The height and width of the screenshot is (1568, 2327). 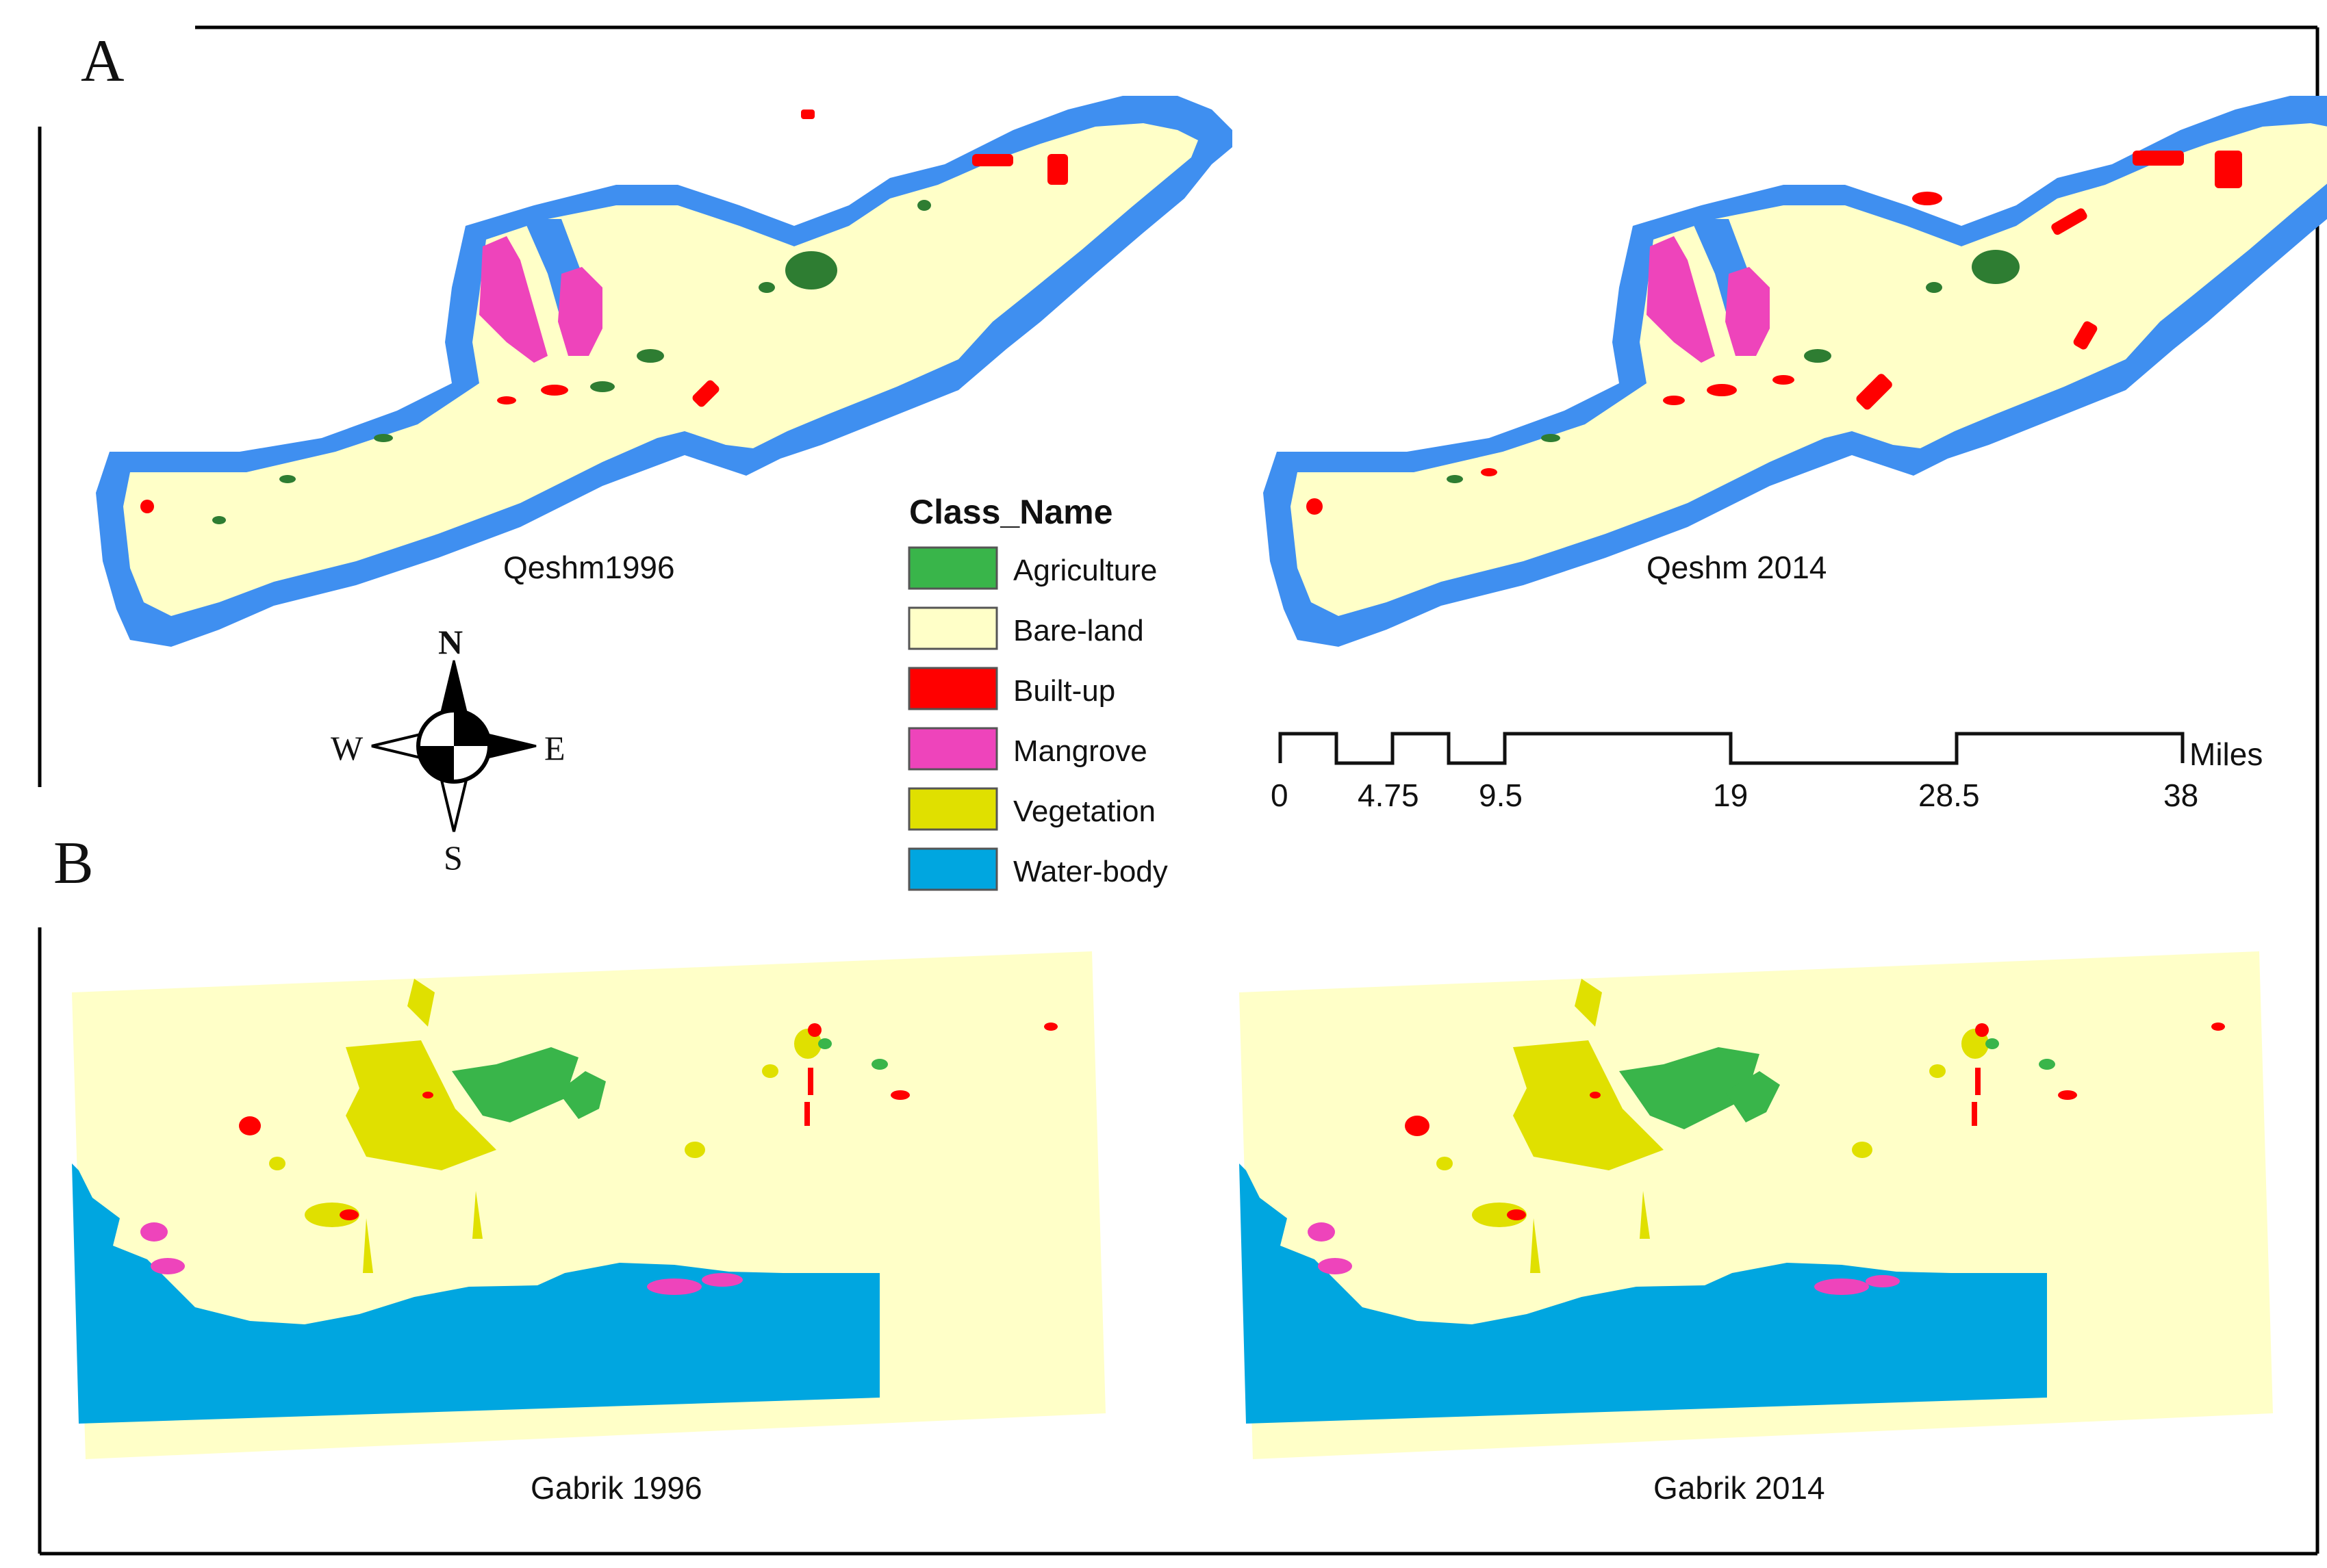 I want to click on map-title-gabrik-2014: Gabrik 2014, so click(x=1739, y=1488).